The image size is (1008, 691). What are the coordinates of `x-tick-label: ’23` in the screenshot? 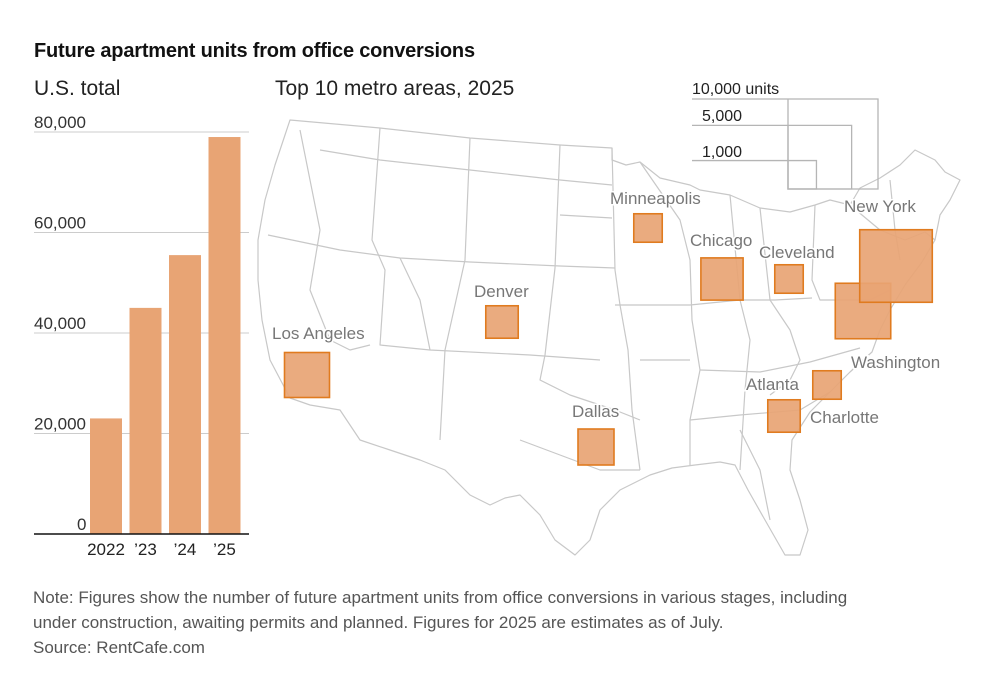 It's located at (145, 549).